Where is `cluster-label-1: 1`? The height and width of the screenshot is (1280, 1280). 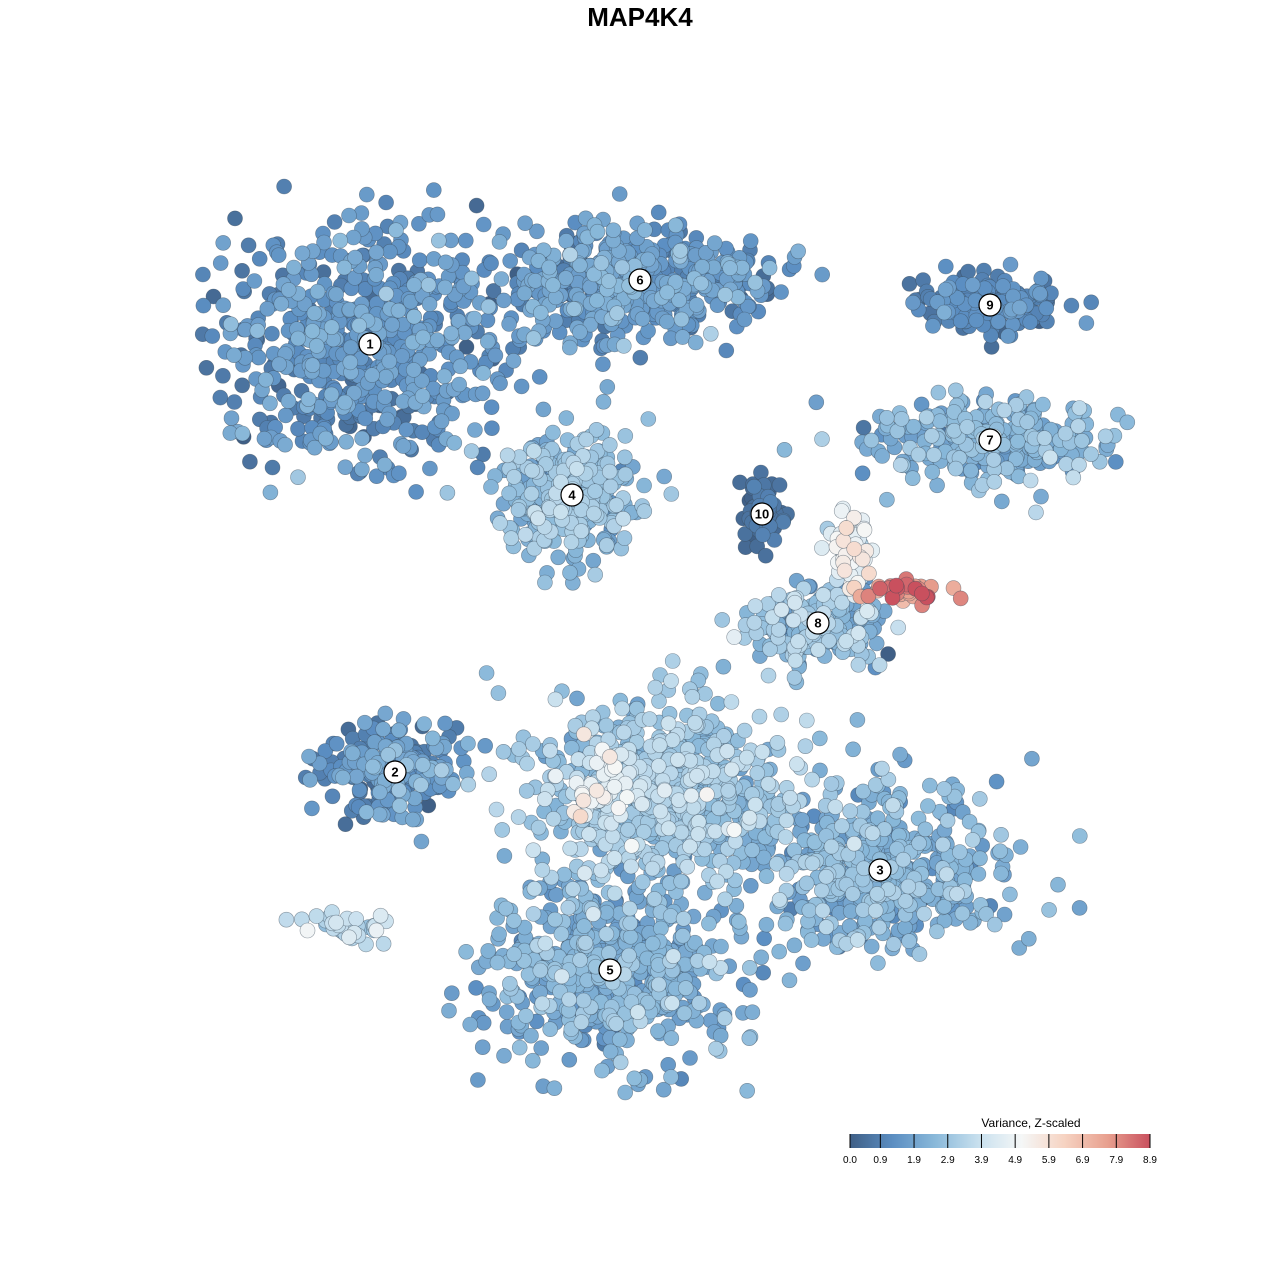
cluster-label-1: 1 is located at coordinates (370, 344).